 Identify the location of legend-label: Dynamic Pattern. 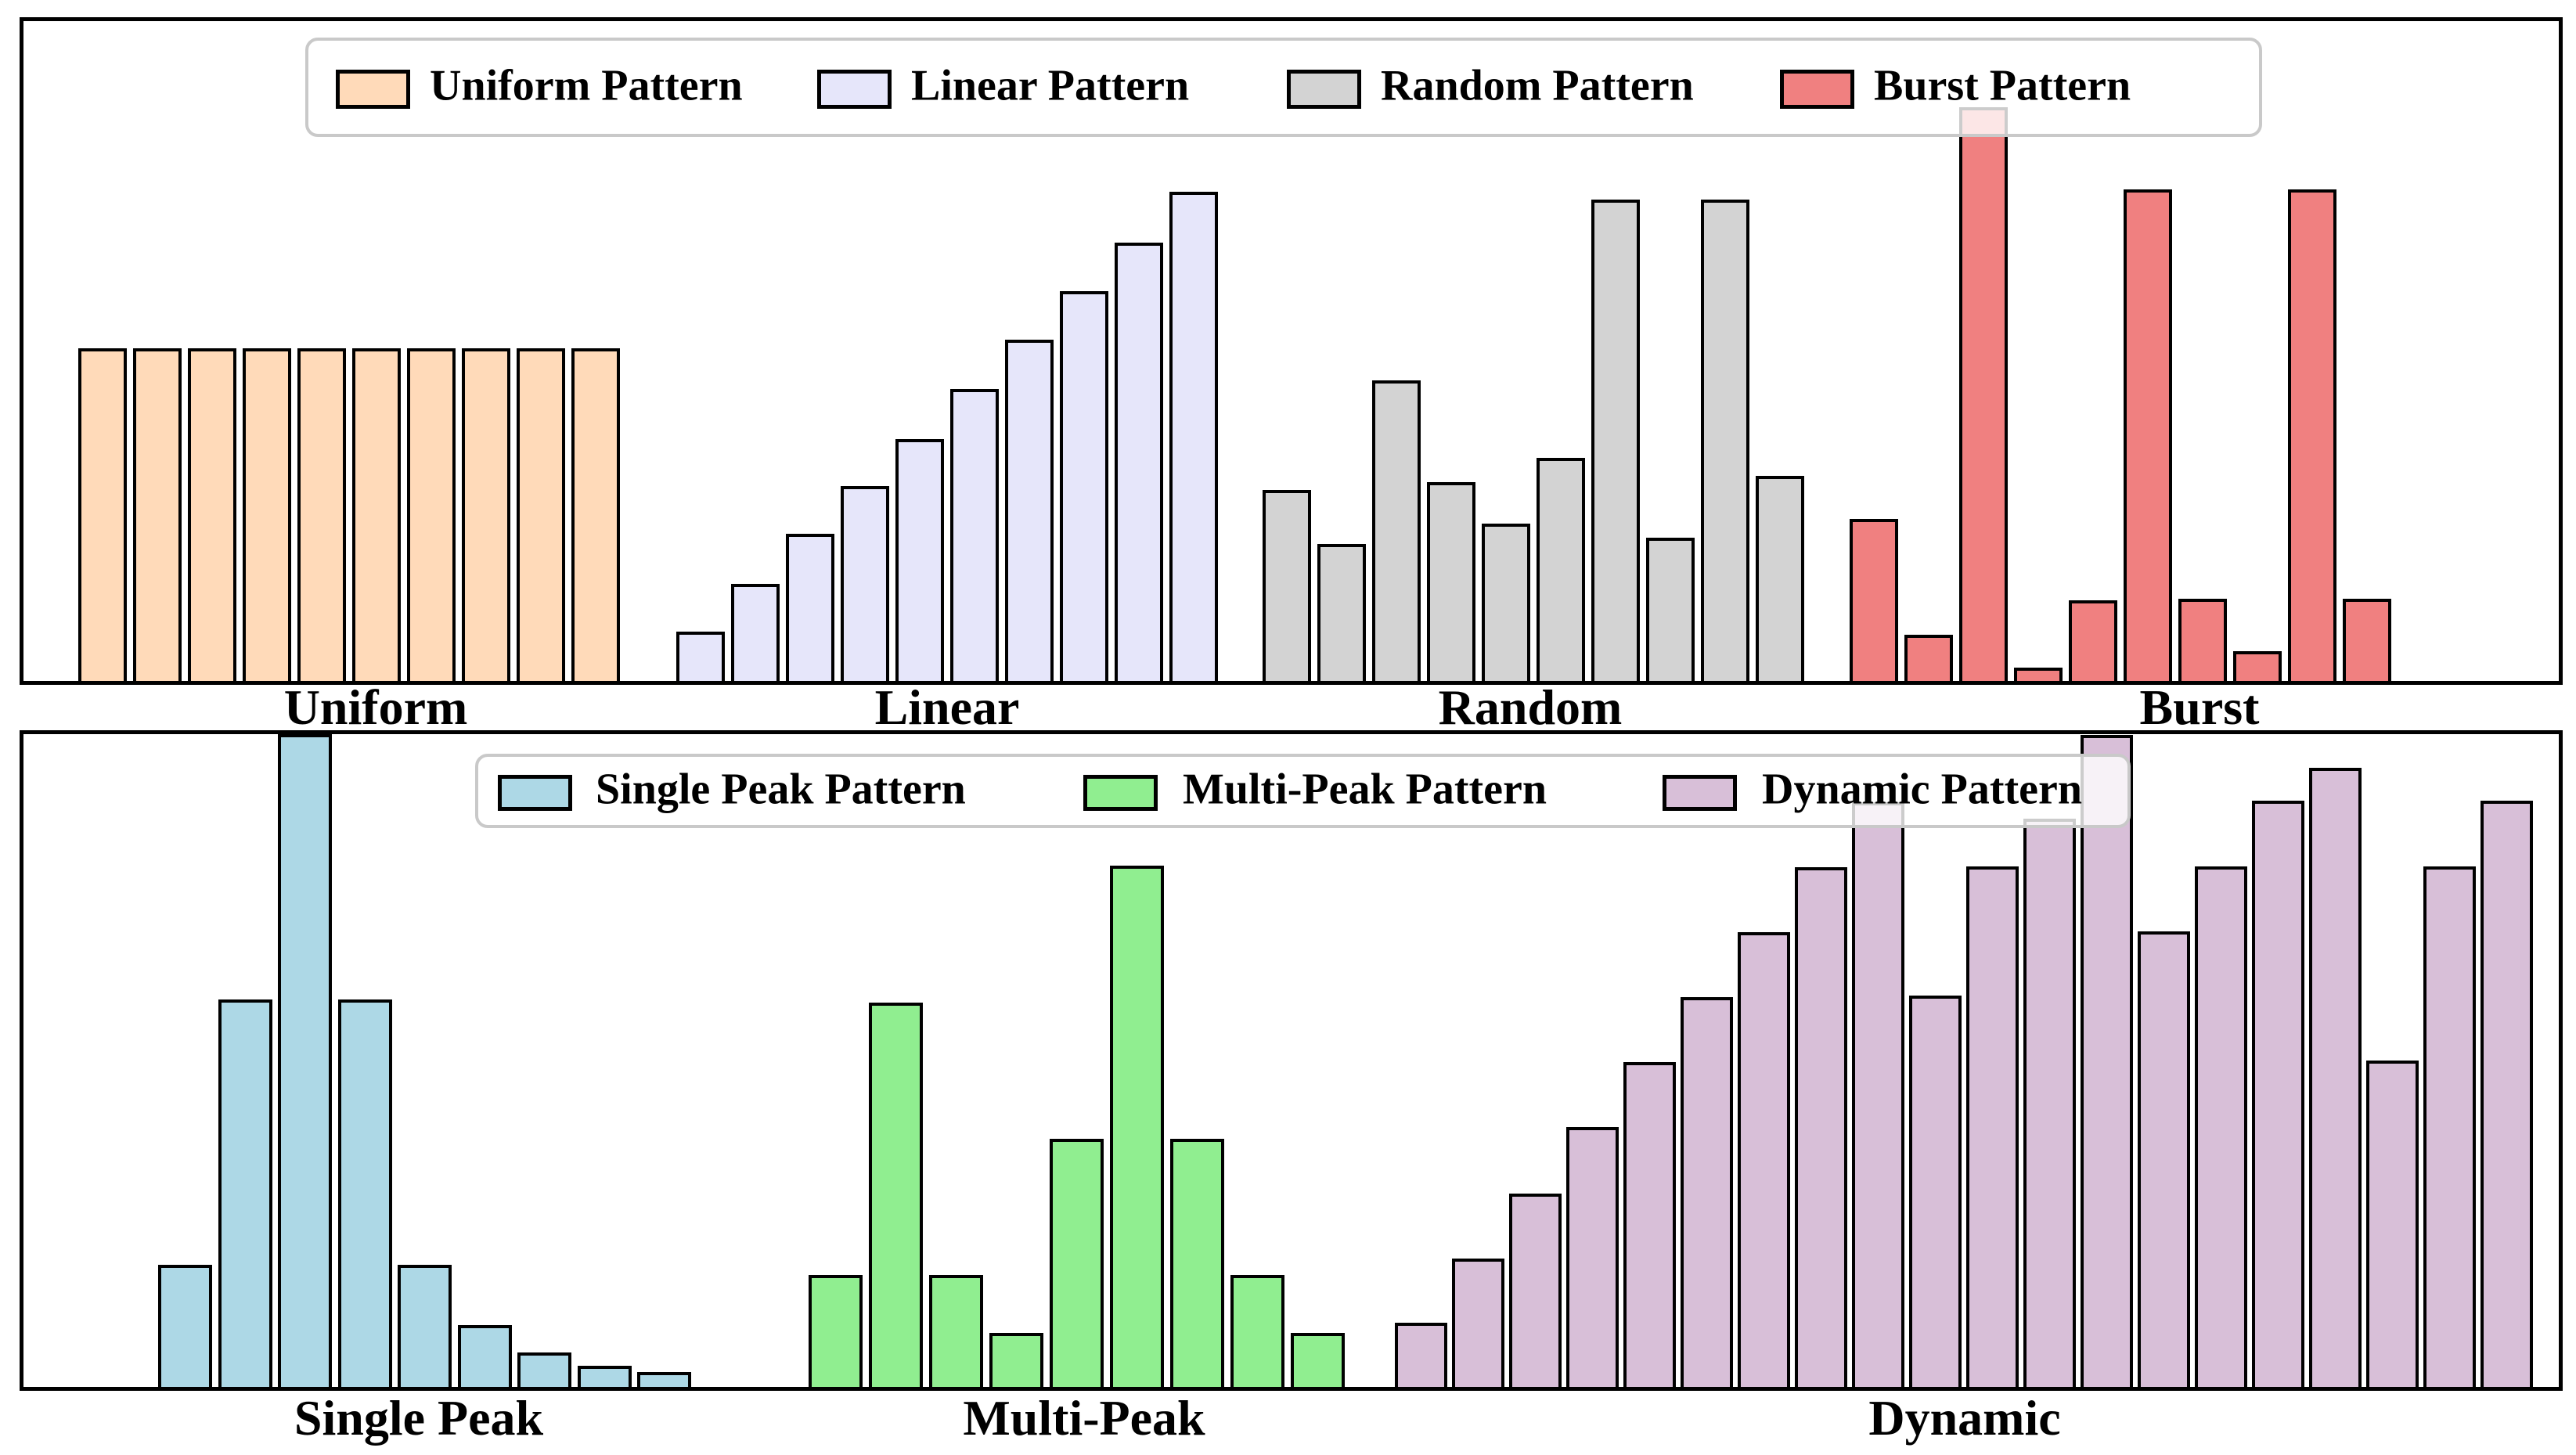
(1922, 788).